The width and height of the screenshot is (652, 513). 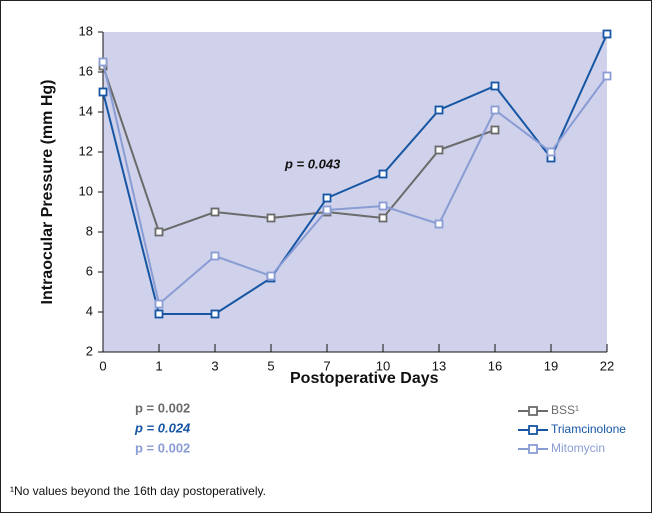 What do you see at coordinates (47, 192) in the screenshot?
I see `y-axis-label: Intraocular Pressure (mm Hg)` at bounding box center [47, 192].